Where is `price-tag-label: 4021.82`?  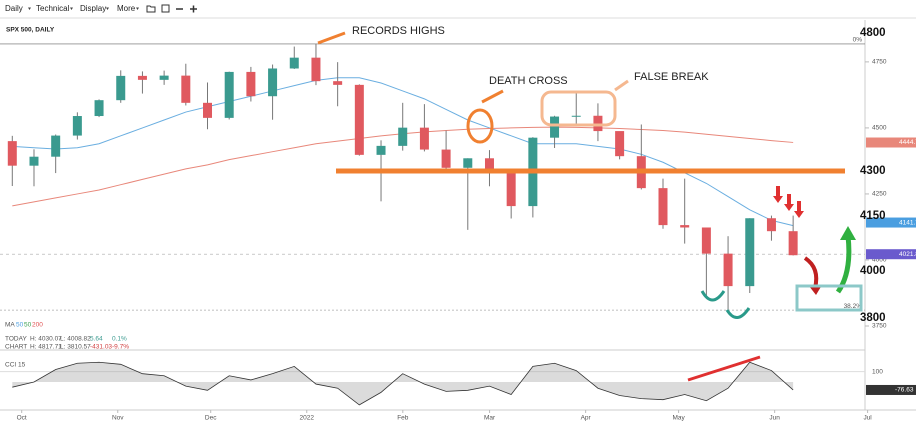 price-tag-label: 4021.82 is located at coordinates (907, 254).